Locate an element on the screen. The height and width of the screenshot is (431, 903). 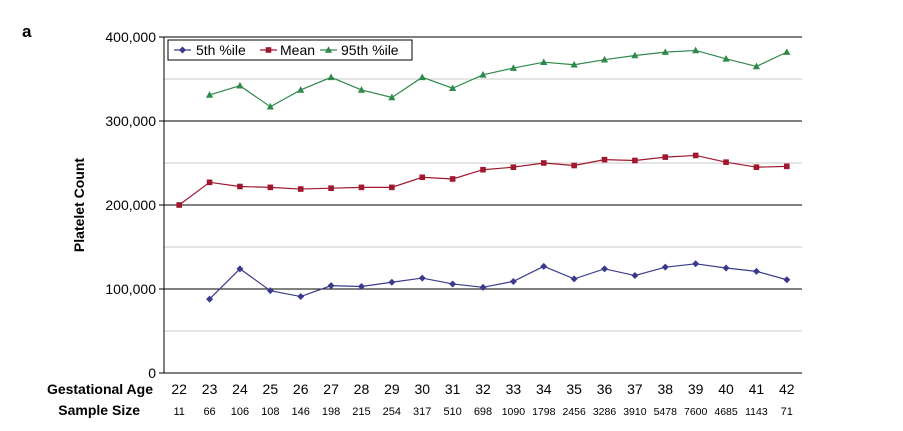
sample-size-value: 698 is located at coordinates (483, 412).